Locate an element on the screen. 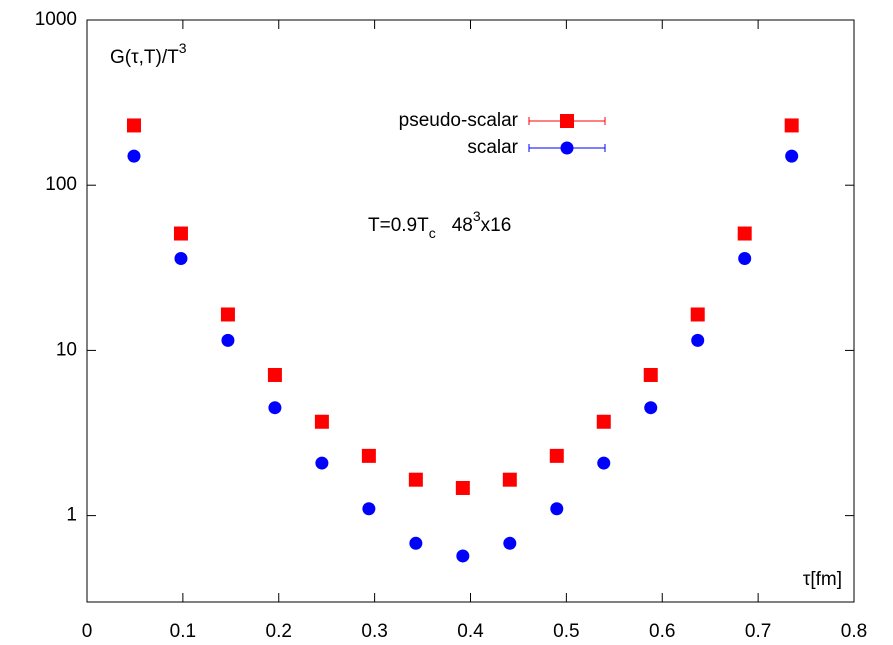 The height and width of the screenshot is (645, 893). annotation-sup: 3 is located at coordinates (477, 216).